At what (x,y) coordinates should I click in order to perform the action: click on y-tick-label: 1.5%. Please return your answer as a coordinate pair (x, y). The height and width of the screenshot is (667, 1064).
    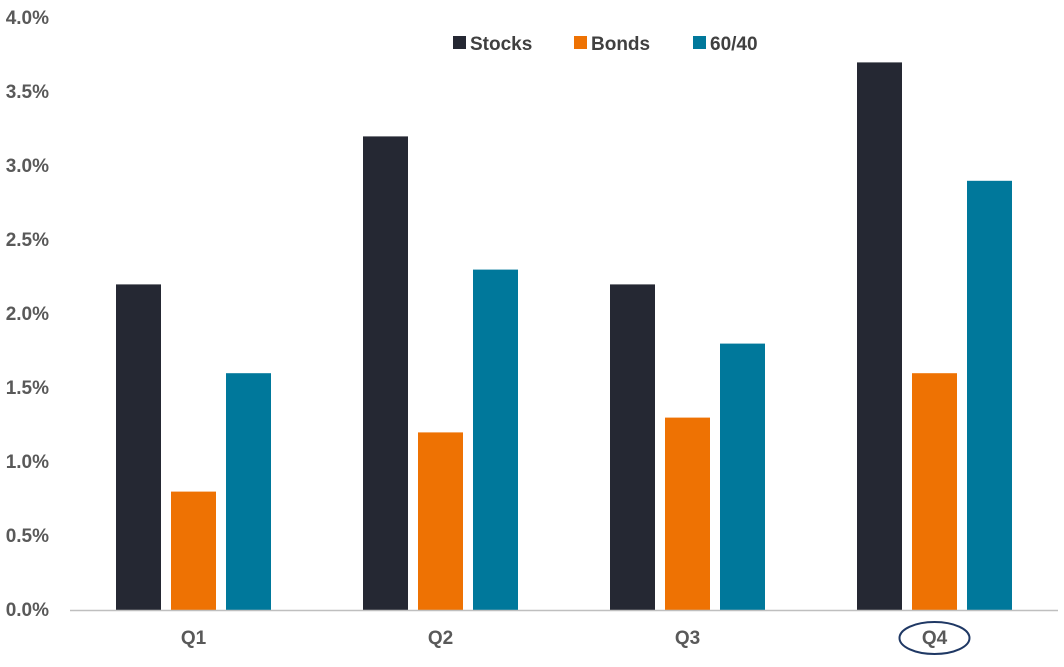
    Looking at the image, I should click on (27, 388).